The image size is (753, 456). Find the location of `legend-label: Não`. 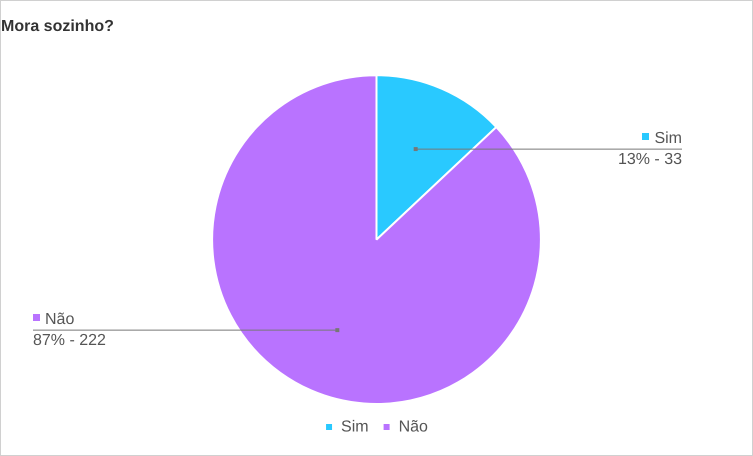

legend-label: Não is located at coordinates (413, 427).